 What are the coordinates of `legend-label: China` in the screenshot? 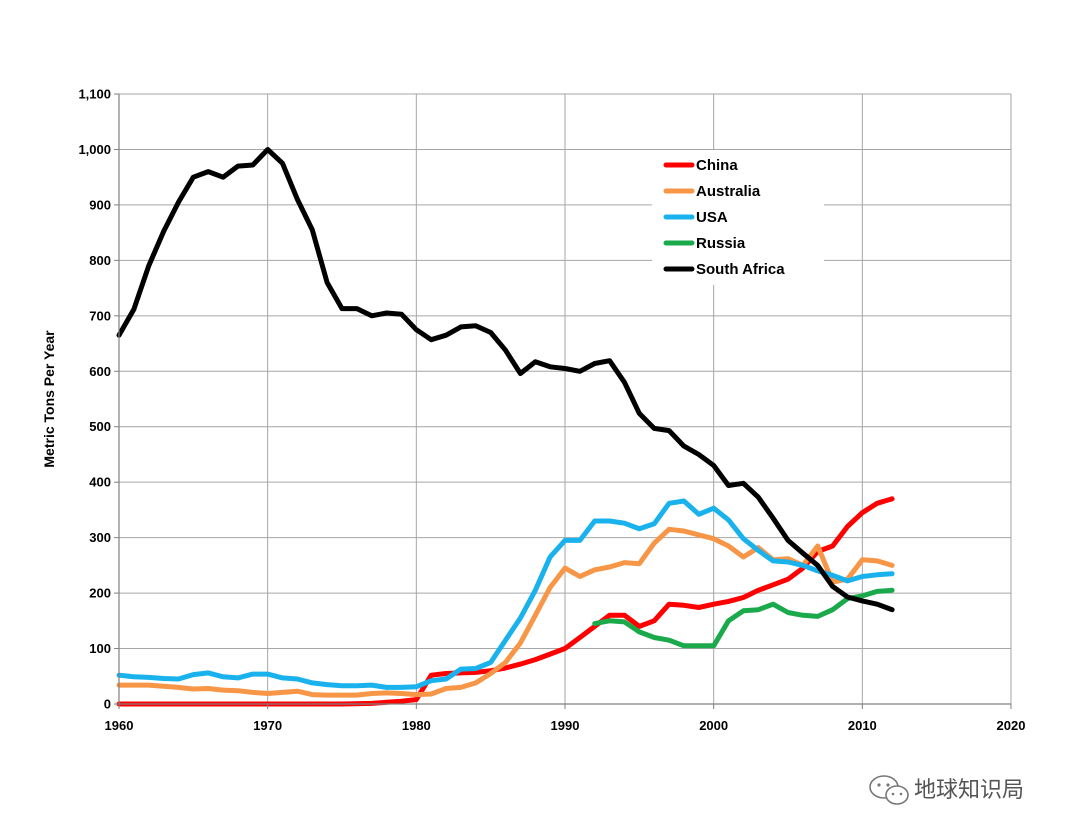 It's located at (717, 165).